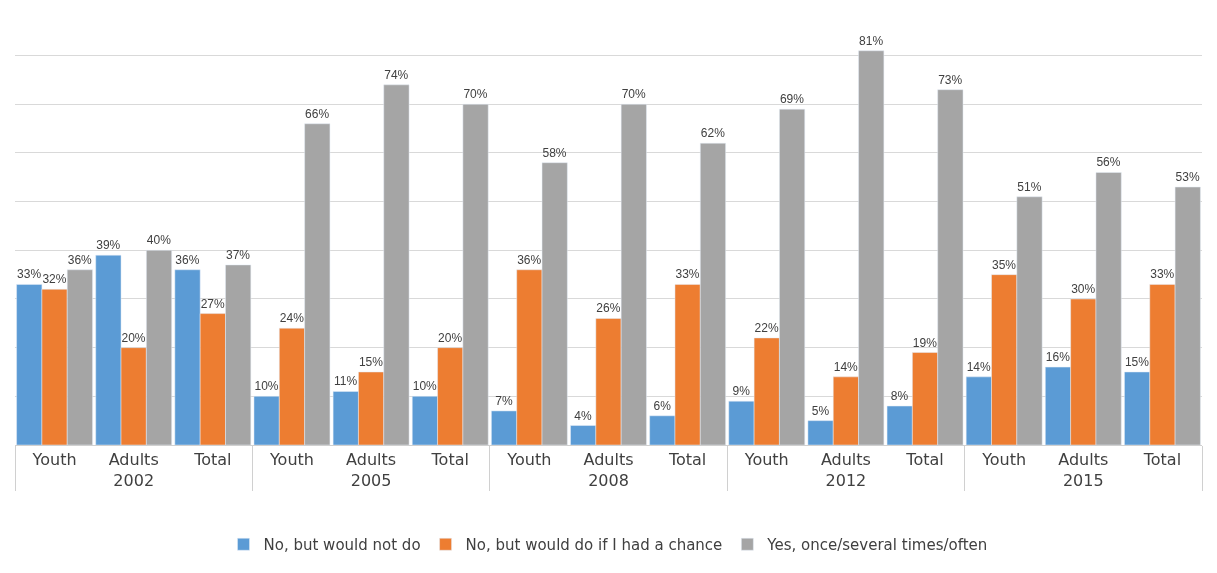 Image resolution: width=1217 pixels, height=573 pixels. What do you see at coordinates (159, 240) in the screenshot?
I see `data-label: 40%` at bounding box center [159, 240].